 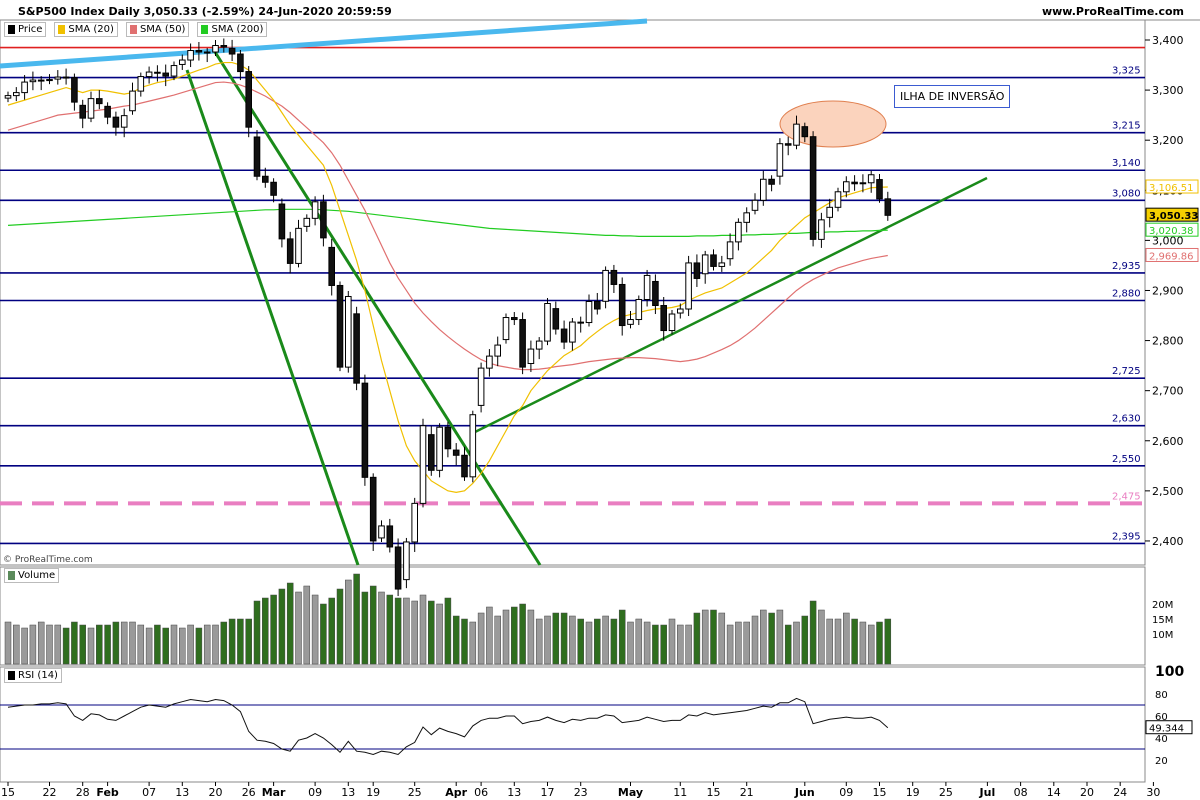 What do you see at coordinates (32, 575) in the screenshot?
I see `volume-panel-label: Volume` at bounding box center [32, 575].